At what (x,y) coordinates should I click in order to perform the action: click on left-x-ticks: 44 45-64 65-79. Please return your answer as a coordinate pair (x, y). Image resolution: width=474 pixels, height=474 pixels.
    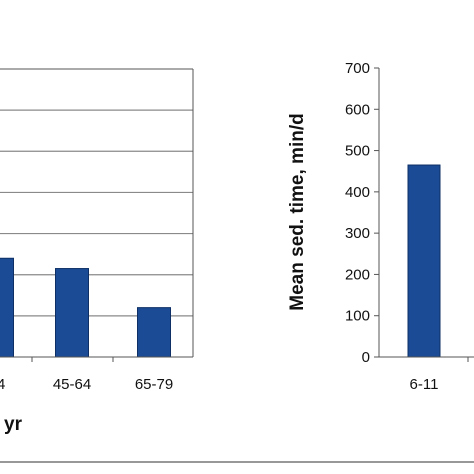
    Looking at the image, I should click on (86, 375).